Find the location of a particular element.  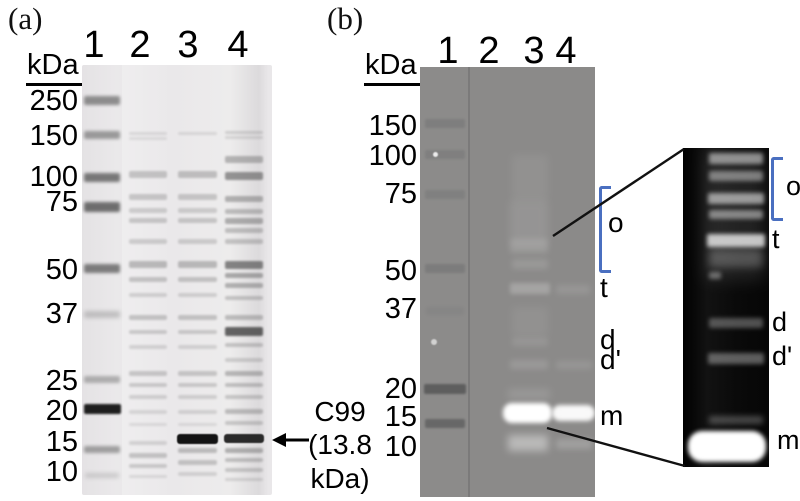

c99-annotation-line3: kDa) is located at coordinates (340, 478).